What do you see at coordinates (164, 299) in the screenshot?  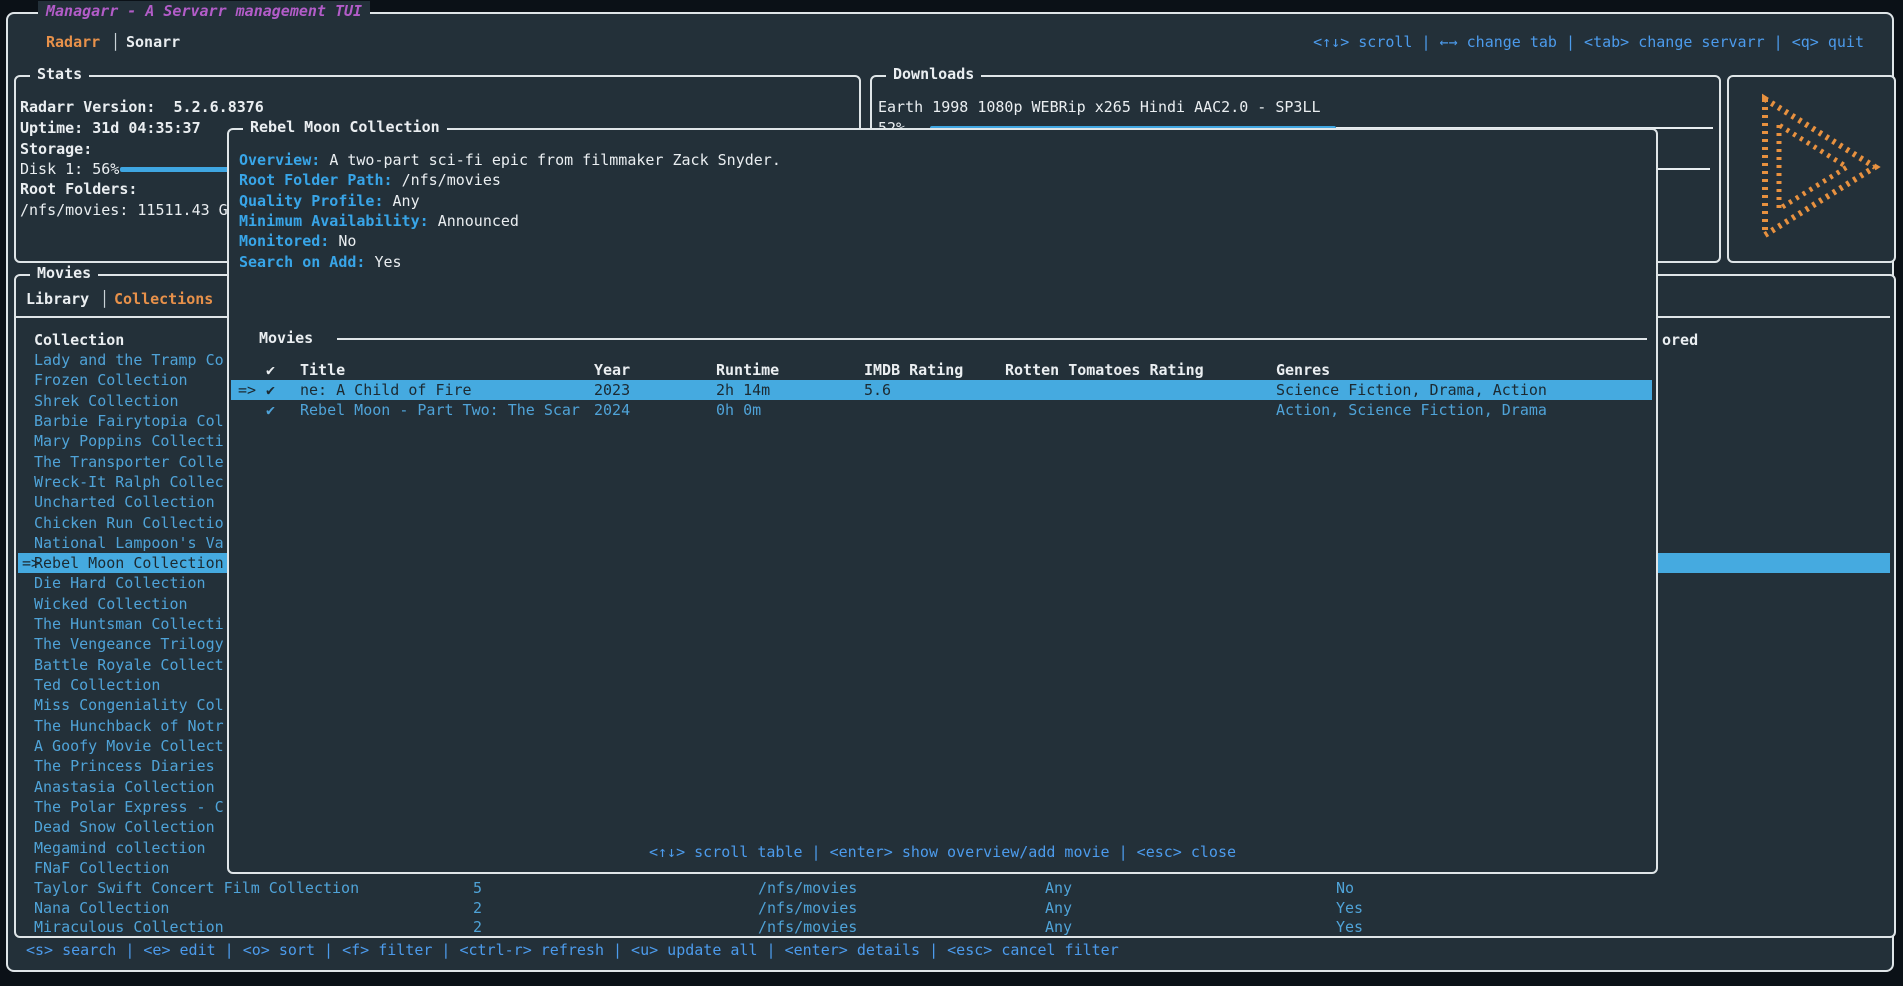 I see `tab-collections: Collections` at bounding box center [164, 299].